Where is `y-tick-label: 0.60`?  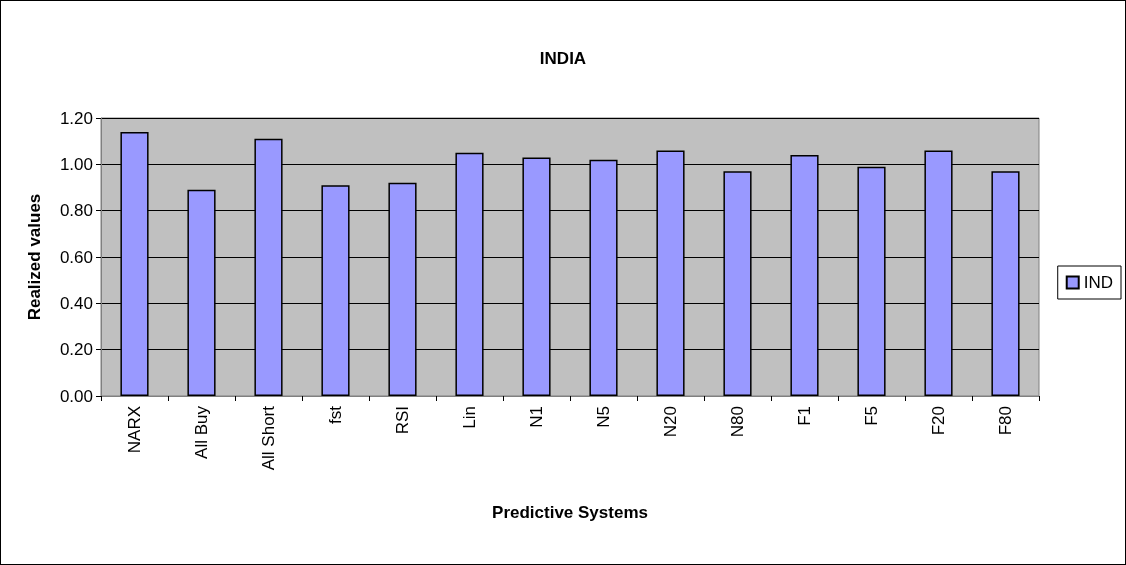
y-tick-label: 0.60 is located at coordinates (76, 257).